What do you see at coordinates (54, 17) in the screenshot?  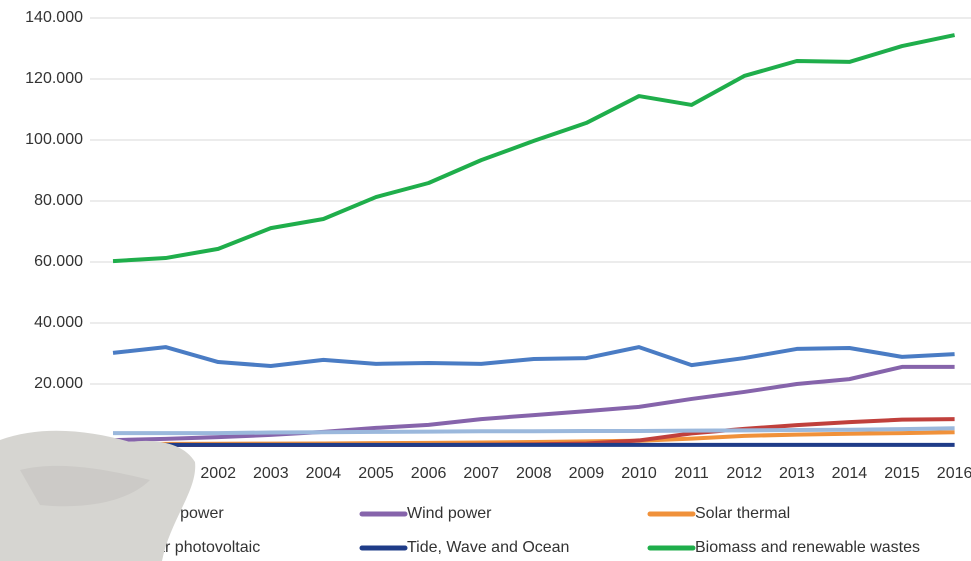 I see `y-tick-label: 140.000` at bounding box center [54, 17].